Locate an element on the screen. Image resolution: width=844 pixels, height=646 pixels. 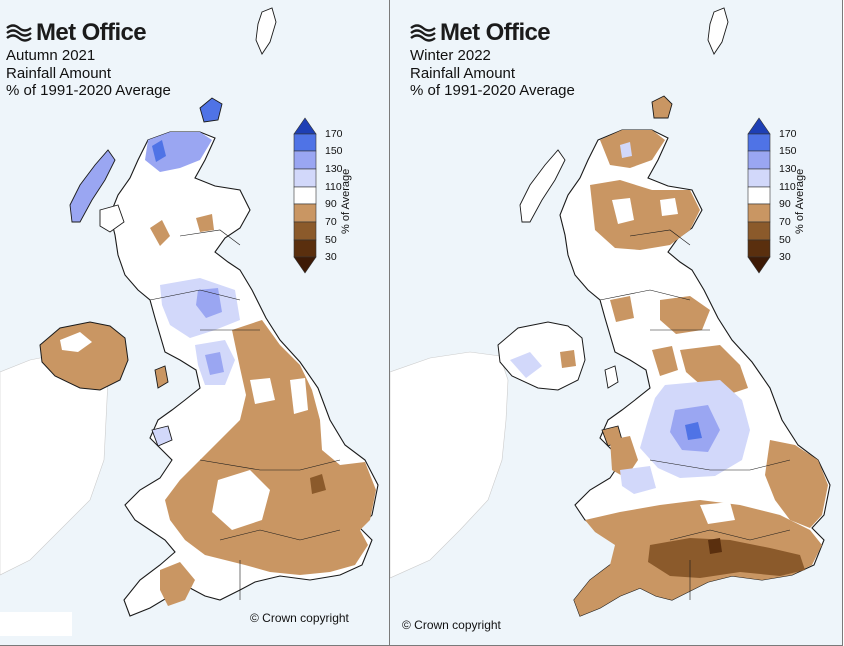
cumbria-dry is located at coordinates (665, 361).